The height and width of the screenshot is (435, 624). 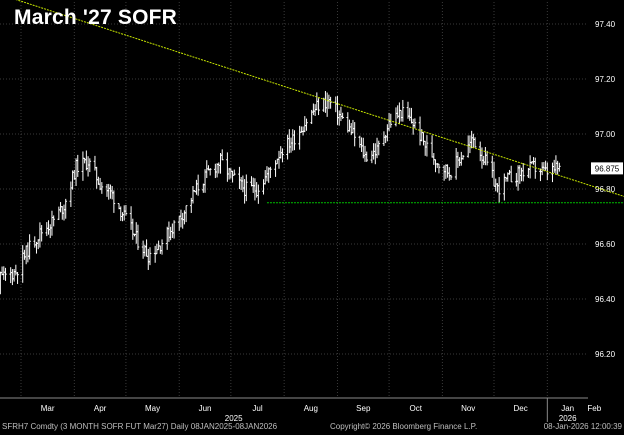 What do you see at coordinates (605, 79) in the screenshot?
I see `y-tick-label: 97.20` at bounding box center [605, 79].